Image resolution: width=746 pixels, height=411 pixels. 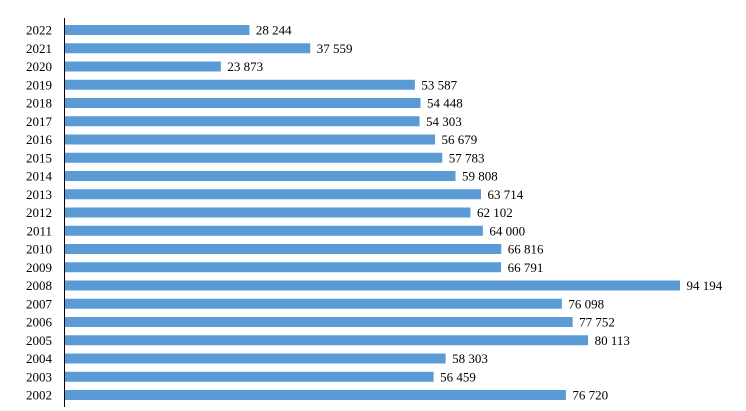 What do you see at coordinates (245, 66) in the screenshot?
I see `value-label-2020: 23 873` at bounding box center [245, 66].